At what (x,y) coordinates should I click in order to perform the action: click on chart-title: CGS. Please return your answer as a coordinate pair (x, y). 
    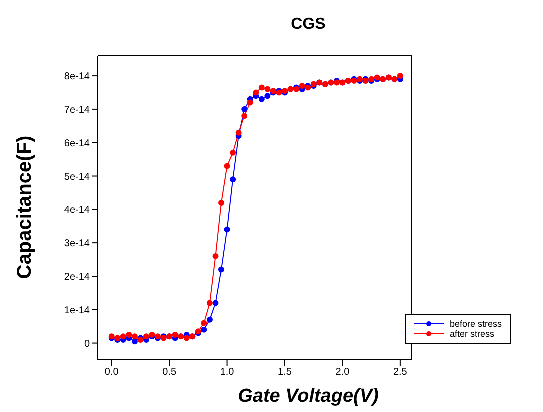
    Looking at the image, I should click on (308, 25).